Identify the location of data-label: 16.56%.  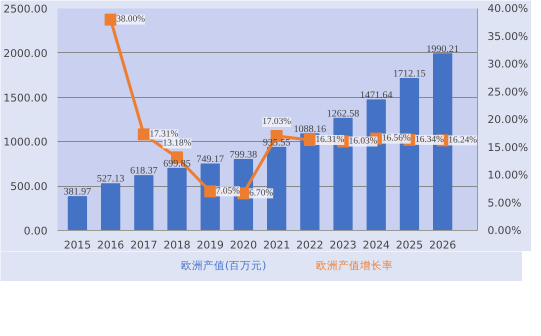
(396, 139).